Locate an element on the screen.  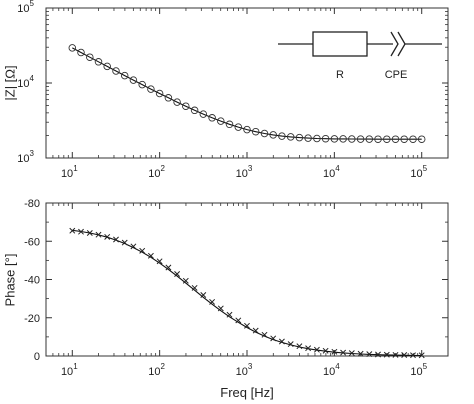
resistor-label: R is located at coordinates (340, 75).